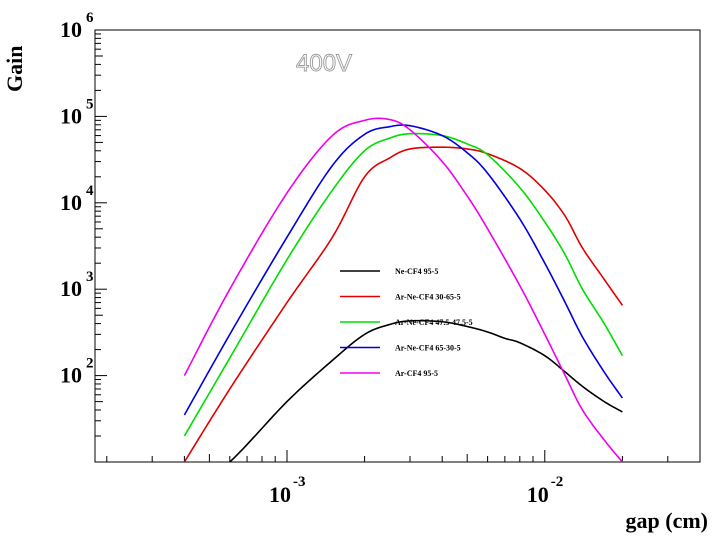 This screenshot has width=720, height=540. What do you see at coordinates (14, 69) in the screenshot?
I see `y-axis-title: Gain` at bounding box center [14, 69].